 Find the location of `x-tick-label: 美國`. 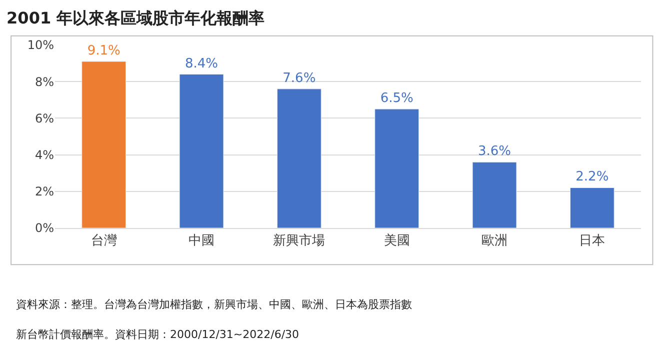

x-tick-label: 美國 is located at coordinates (397, 240).